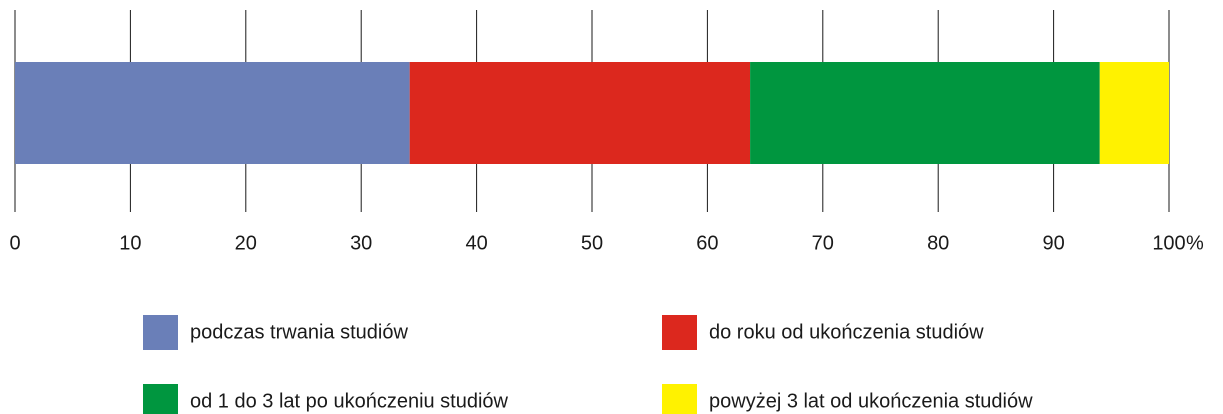 Image resolution: width=1223 pixels, height=414 pixels. Describe the element at coordinates (823, 243) in the screenshot. I see `x-tick-label: 70` at that location.